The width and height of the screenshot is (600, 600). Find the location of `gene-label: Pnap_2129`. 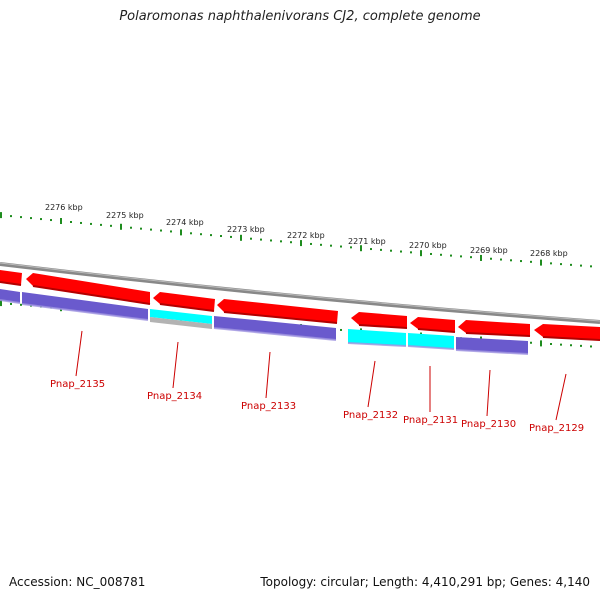

gene-label: Pnap_2129 is located at coordinates (556, 428).